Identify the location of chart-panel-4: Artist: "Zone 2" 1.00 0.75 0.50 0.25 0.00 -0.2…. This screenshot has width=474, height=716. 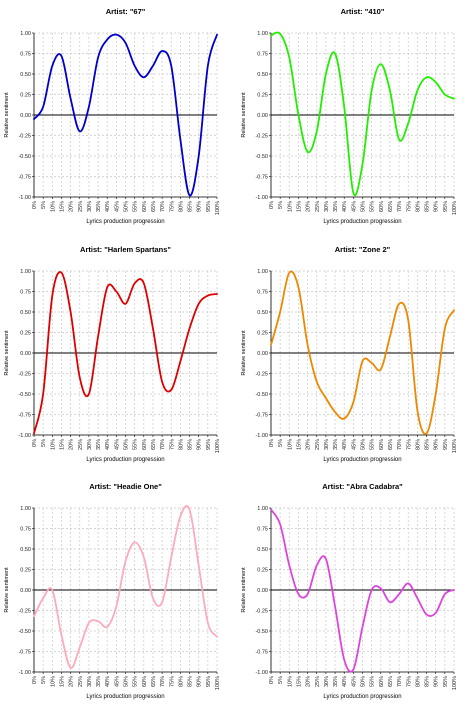
(349, 354).